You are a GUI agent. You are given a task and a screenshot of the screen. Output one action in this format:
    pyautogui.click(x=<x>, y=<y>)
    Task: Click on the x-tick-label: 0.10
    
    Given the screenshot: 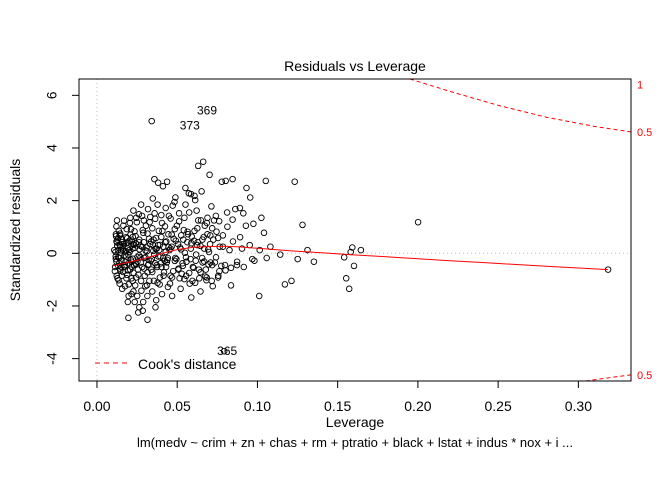 What is the action you would take?
    pyautogui.click(x=257, y=406)
    